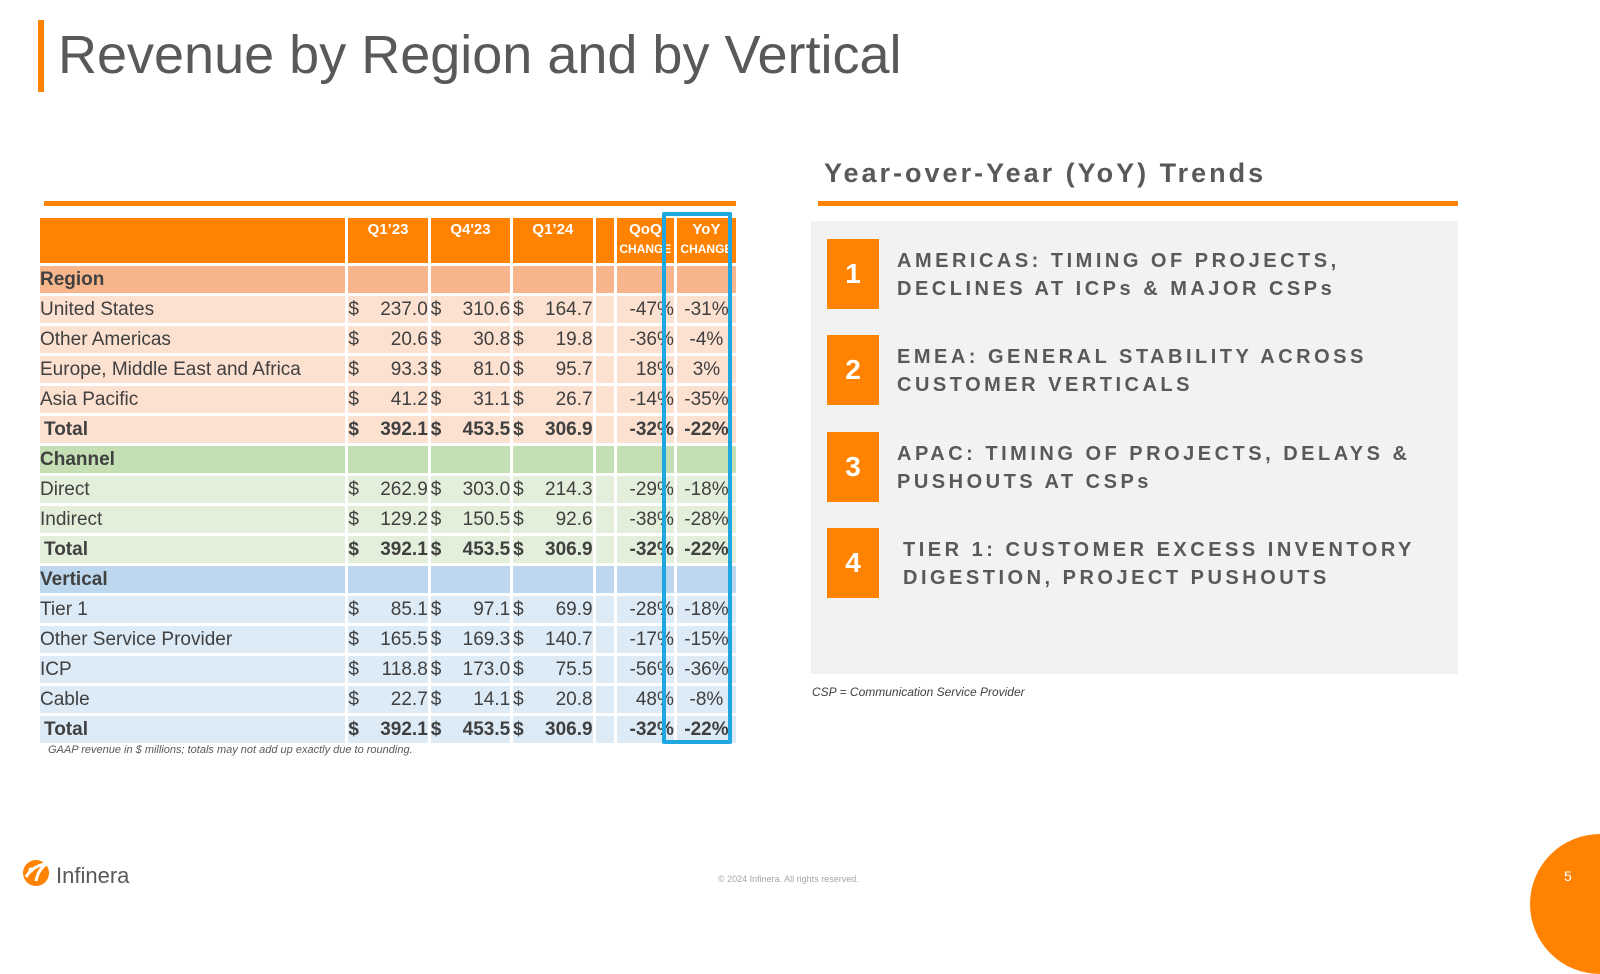  I want to click on header-qoq: QoQ CHANGE, so click(645, 240).